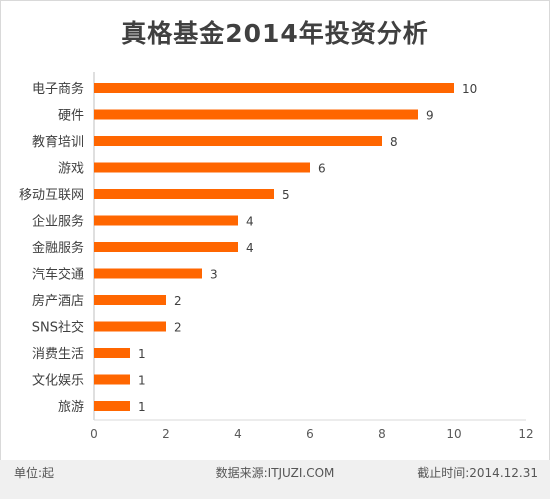 The image size is (550, 499). What do you see at coordinates (58, 248) in the screenshot?
I see `category-label: 金融服务` at bounding box center [58, 248].